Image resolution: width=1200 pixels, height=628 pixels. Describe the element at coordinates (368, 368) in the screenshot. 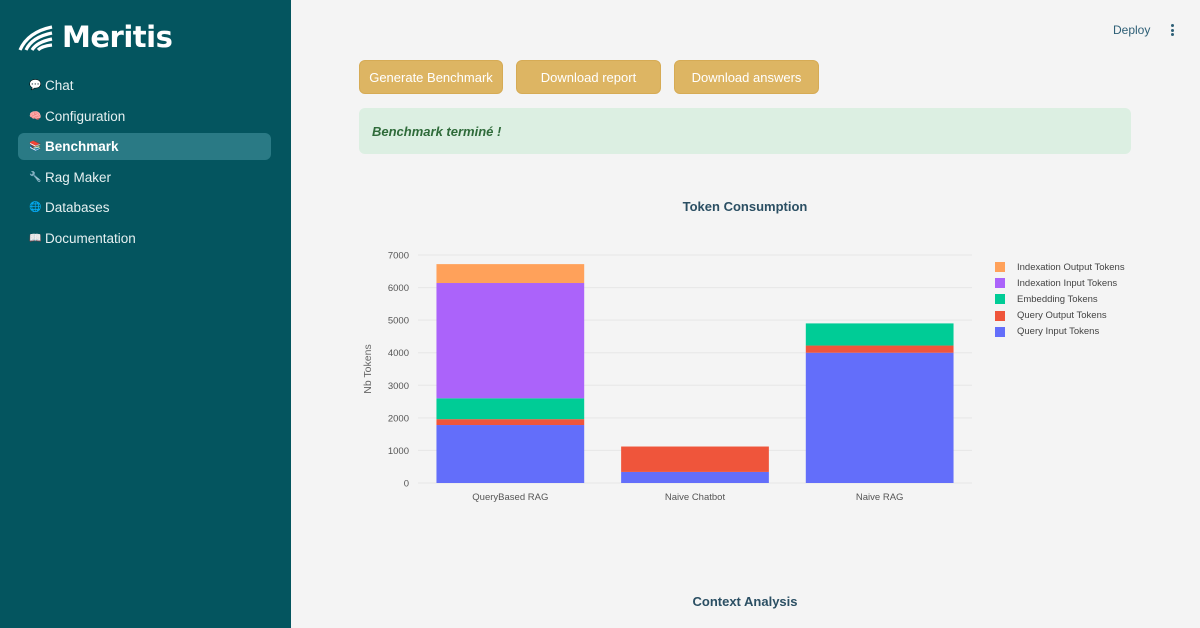

I see `y-axis-label: Nb Tokens` at that location.